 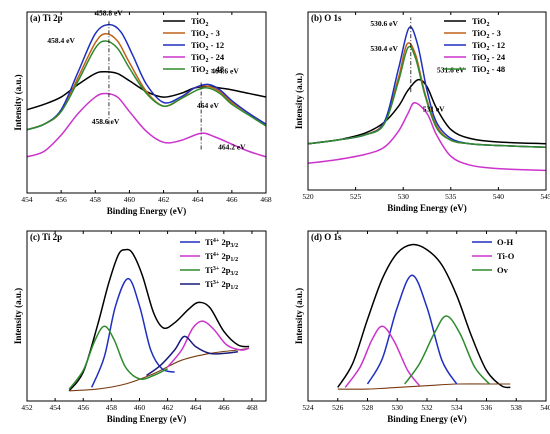 I want to click on legend-entry: Ov, so click(x=503, y=270).